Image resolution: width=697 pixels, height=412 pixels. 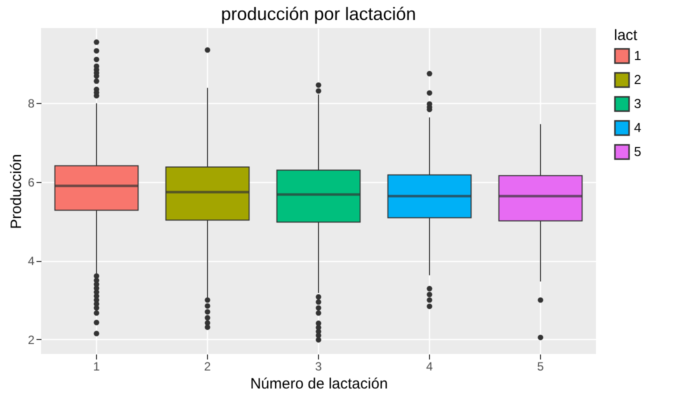 I want to click on legend-title: lact, so click(x=626, y=35).